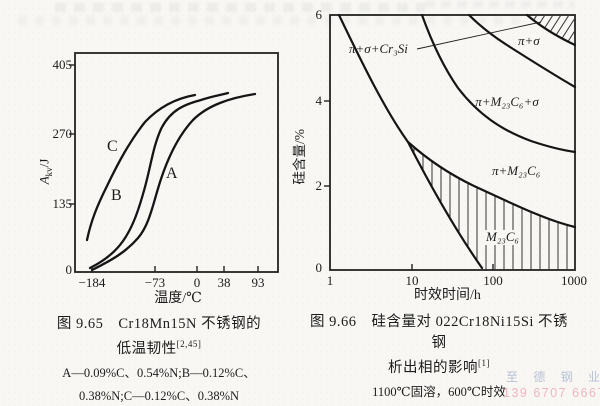  Describe the element at coordinates (159, 396) in the screenshot. I see `left-caption-composition-2: 0.38%N;C—0.12%C、0.38%N` at that location.